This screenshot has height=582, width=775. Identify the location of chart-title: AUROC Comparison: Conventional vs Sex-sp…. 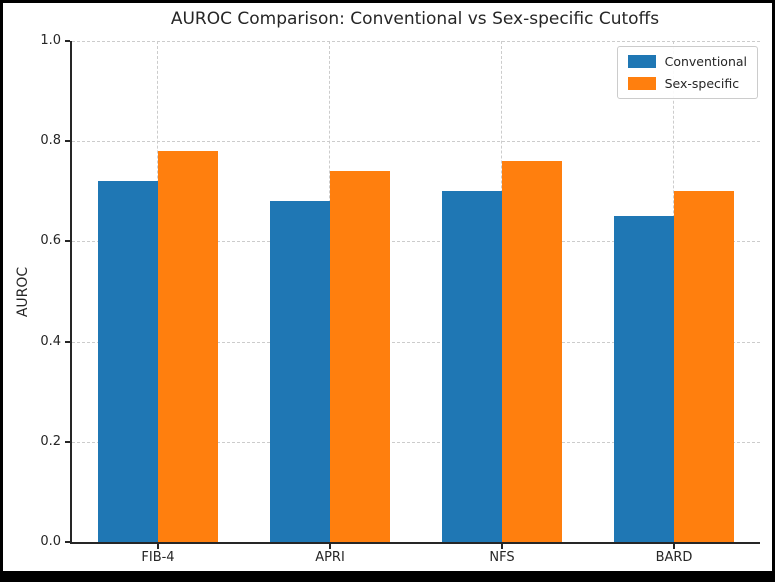
(415, 19).